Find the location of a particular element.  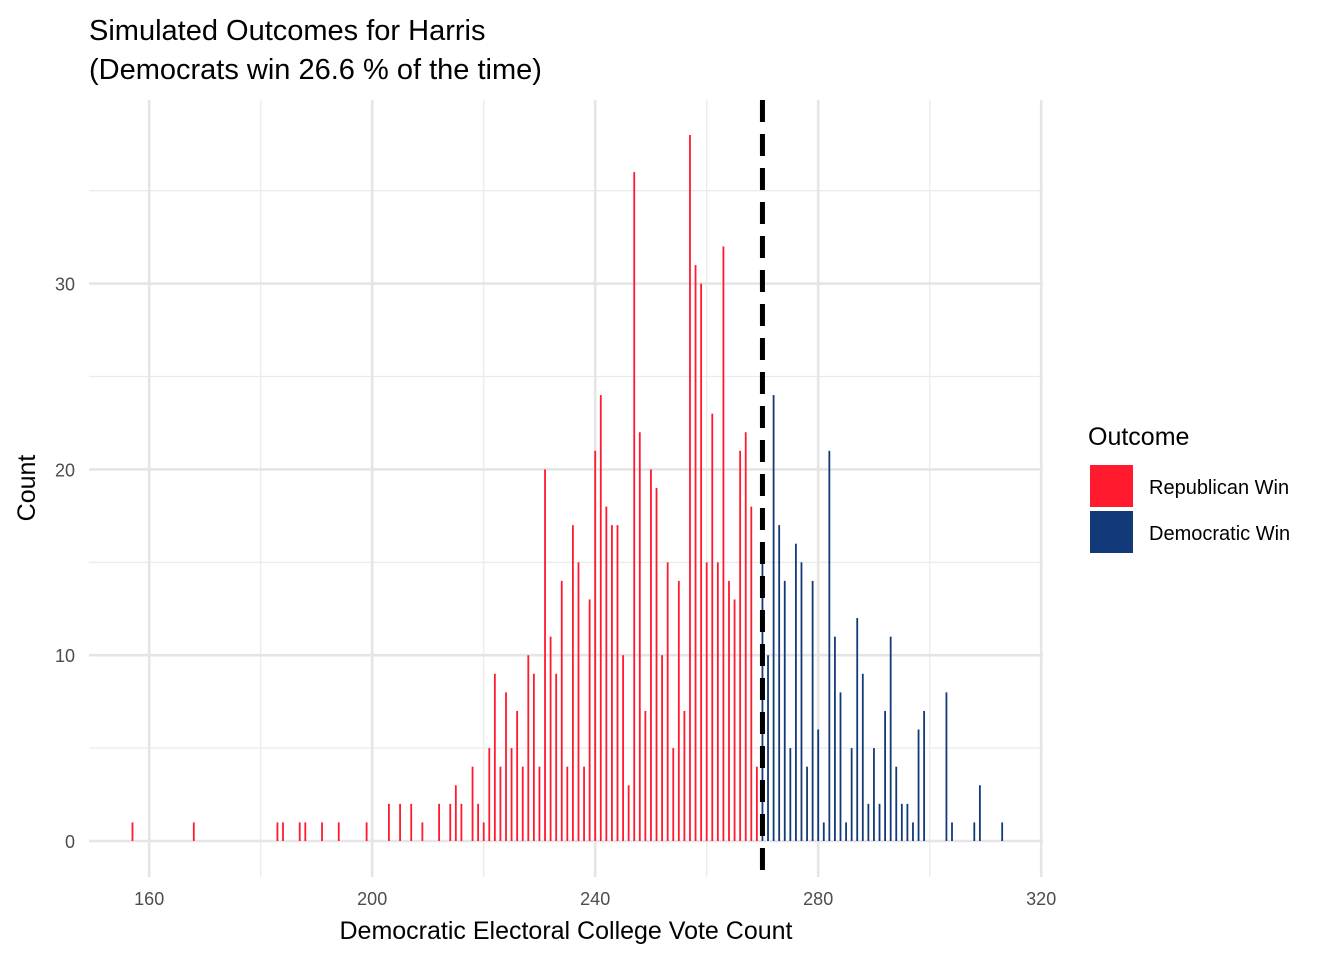

x-axis-title: Democratic Electoral College Vote Count is located at coordinates (565, 931).